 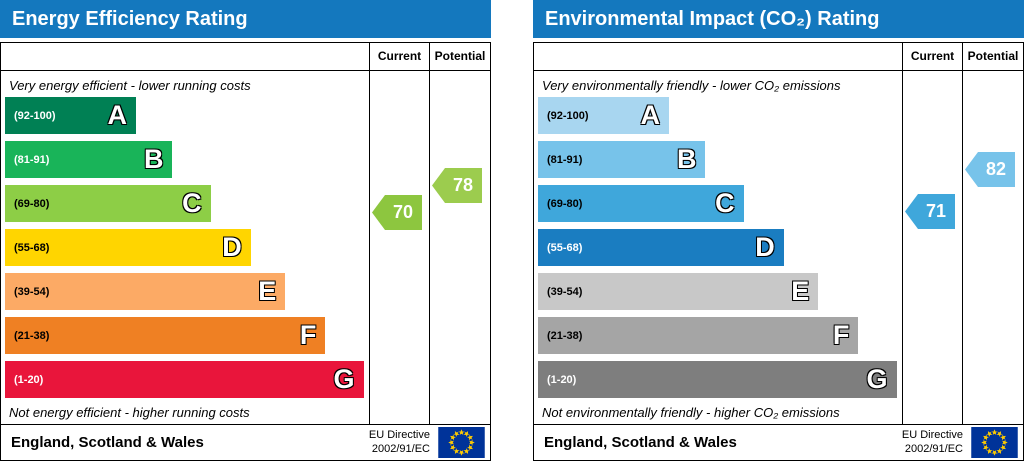 I want to click on potential-rating-arrow: 82, so click(x=990, y=169).